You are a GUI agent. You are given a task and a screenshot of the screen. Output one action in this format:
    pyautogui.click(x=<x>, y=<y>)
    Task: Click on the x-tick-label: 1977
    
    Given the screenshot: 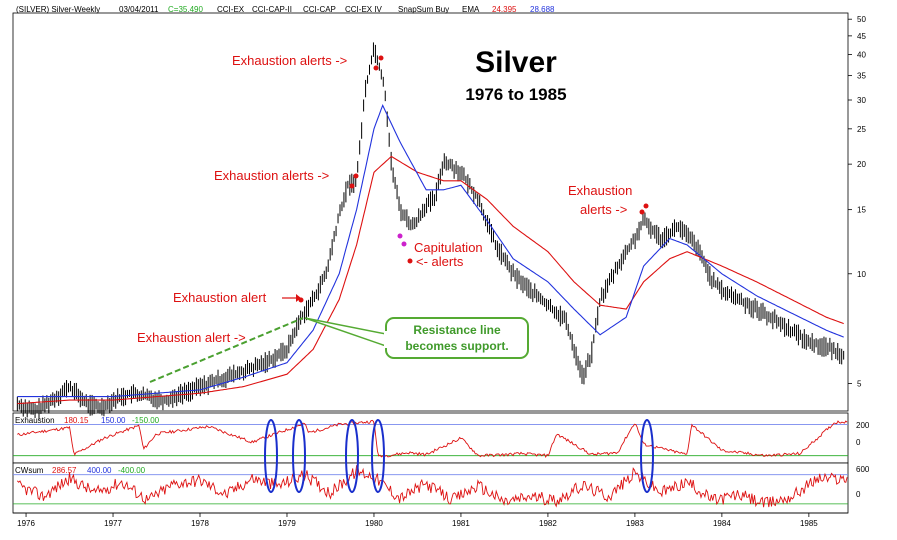 What is the action you would take?
    pyautogui.click(x=113, y=523)
    